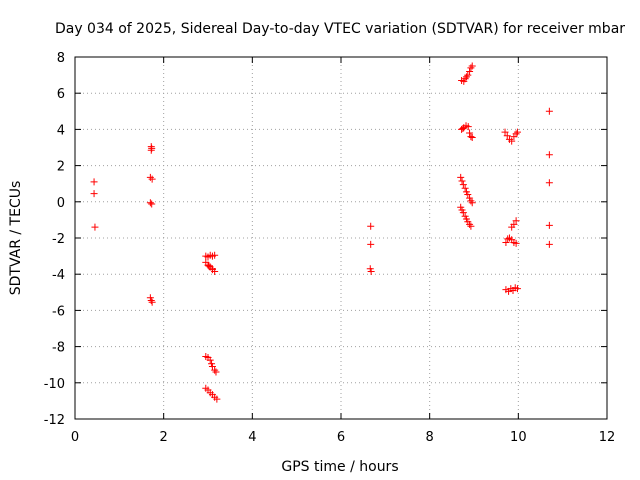  I want to click on x-tick-label: 0, so click(75, 437).